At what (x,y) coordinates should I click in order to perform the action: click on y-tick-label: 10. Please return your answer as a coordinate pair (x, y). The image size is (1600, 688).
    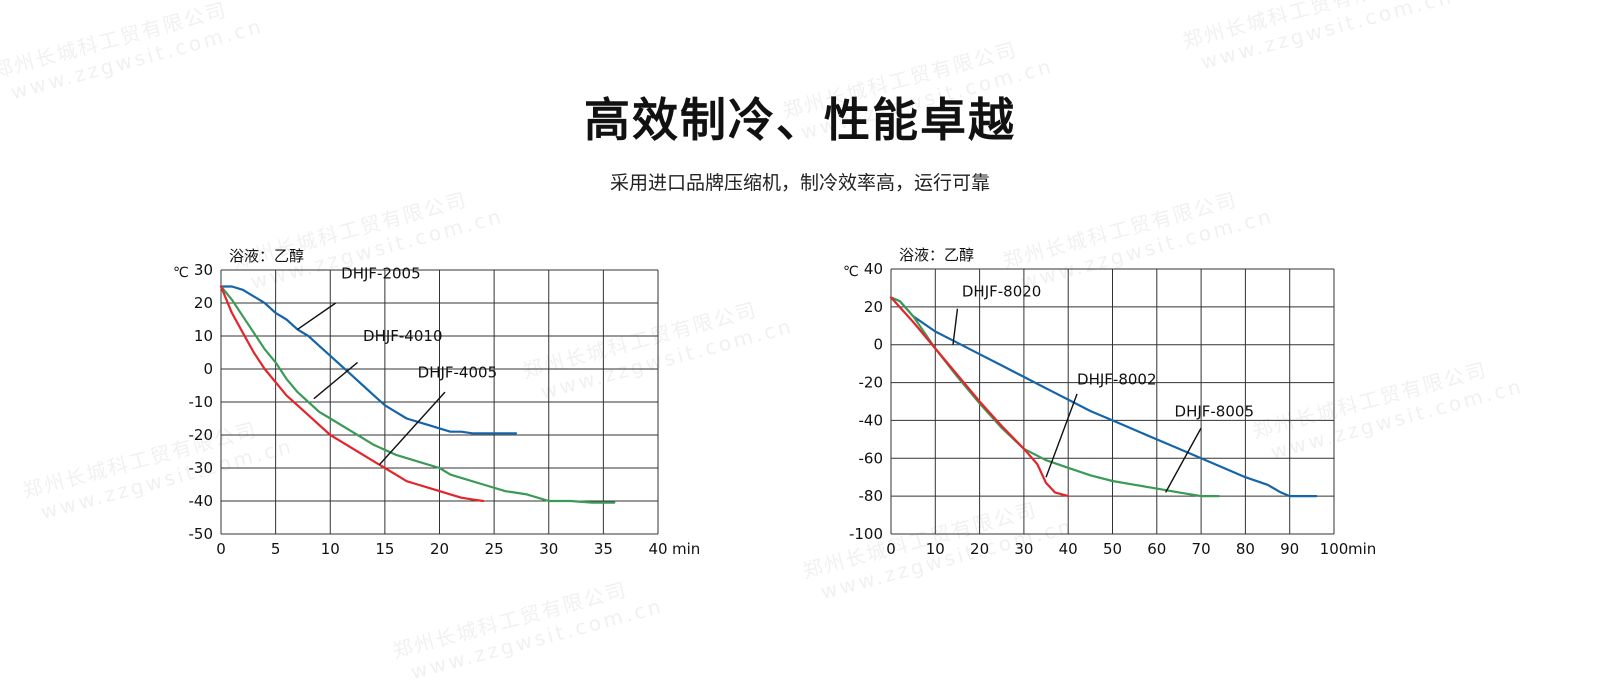
    Looking at the image, I should click on (203, 336).